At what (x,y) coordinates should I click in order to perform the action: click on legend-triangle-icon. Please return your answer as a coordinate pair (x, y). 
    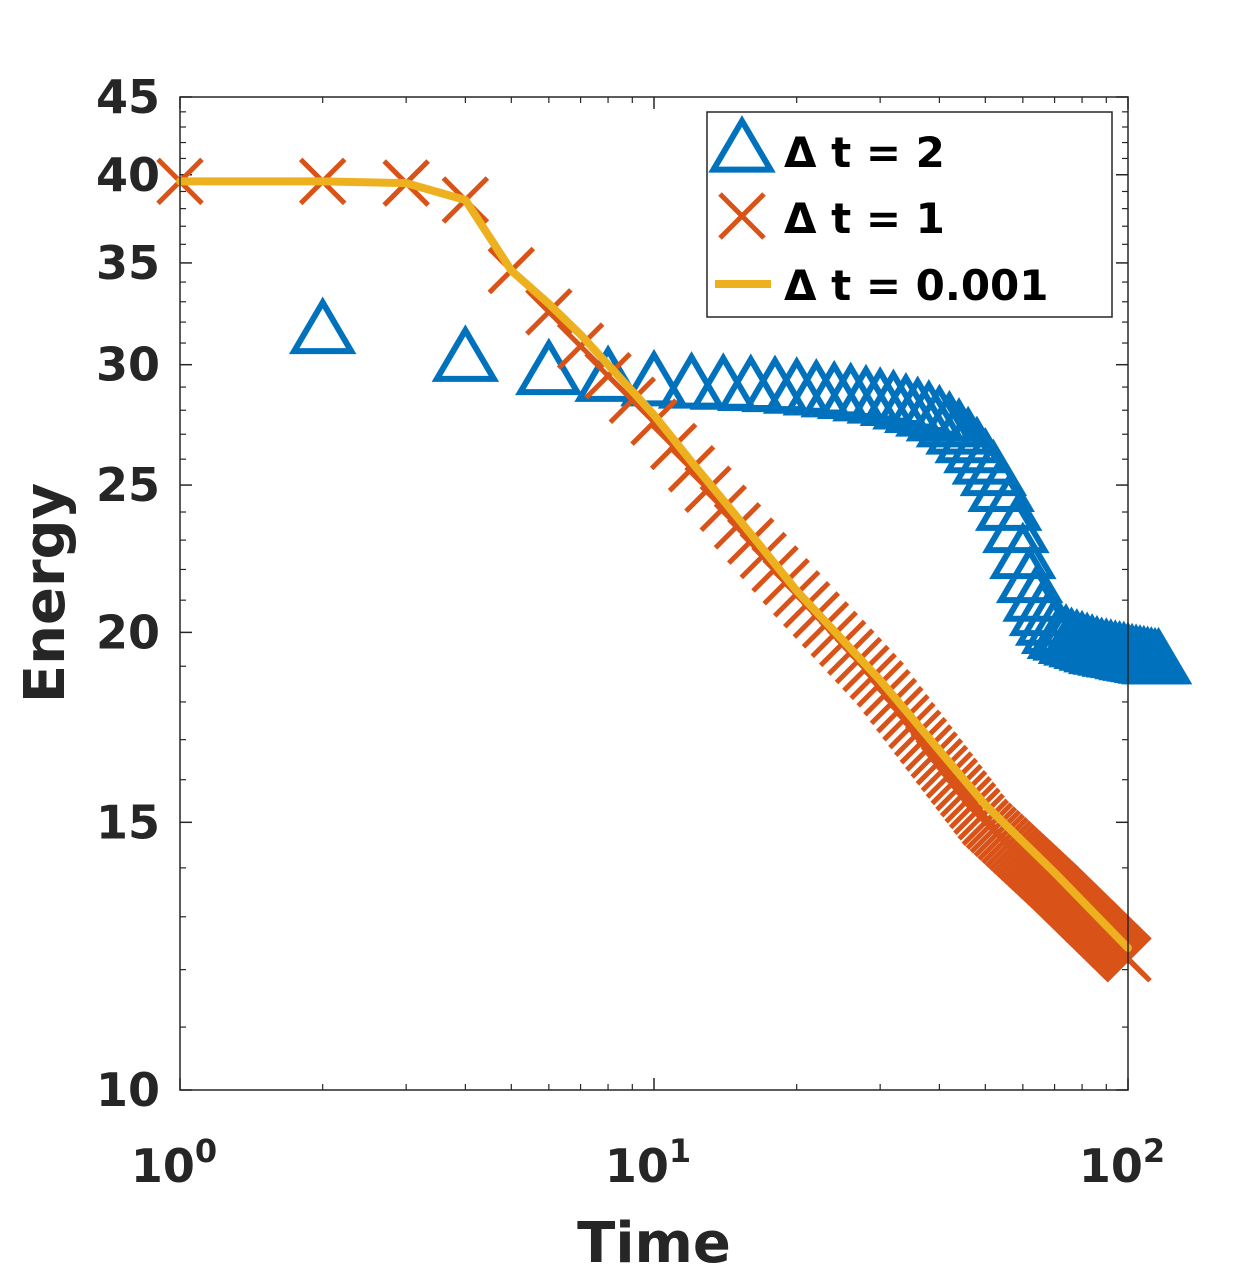
    Looking at the image, I should click on (742, 144).